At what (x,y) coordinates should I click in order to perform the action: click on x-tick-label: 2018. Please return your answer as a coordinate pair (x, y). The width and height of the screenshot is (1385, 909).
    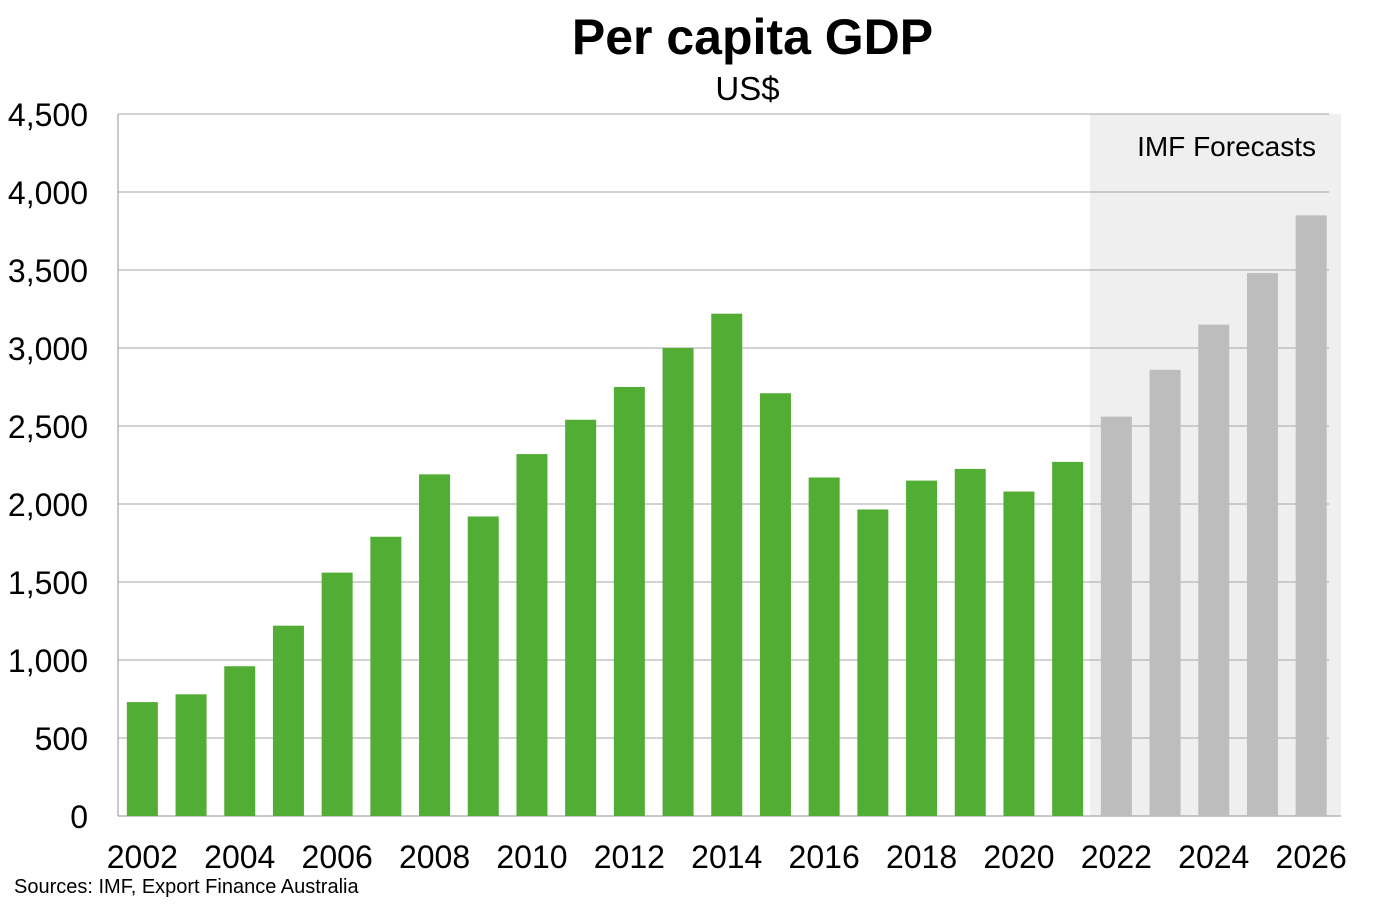
    Looking at the image, I should click on (921, 857).